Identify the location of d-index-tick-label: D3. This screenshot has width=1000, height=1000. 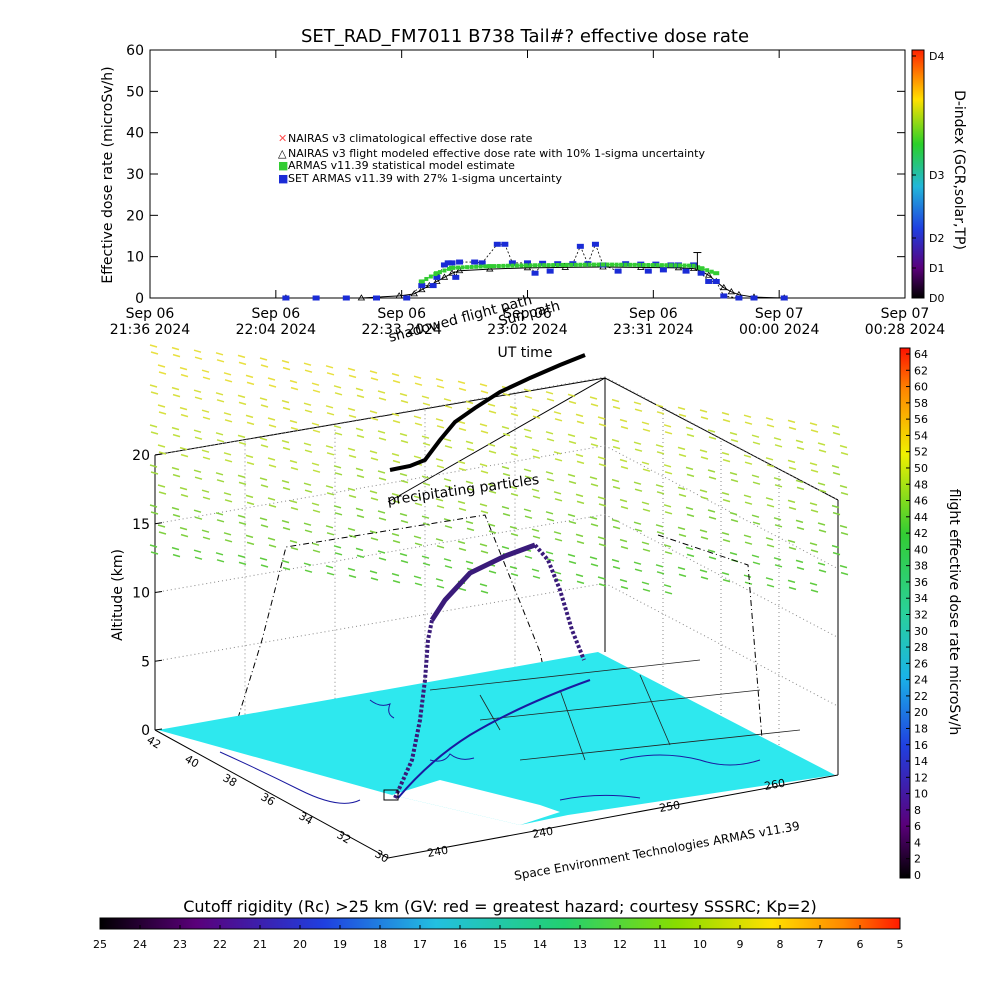
(936, 175).